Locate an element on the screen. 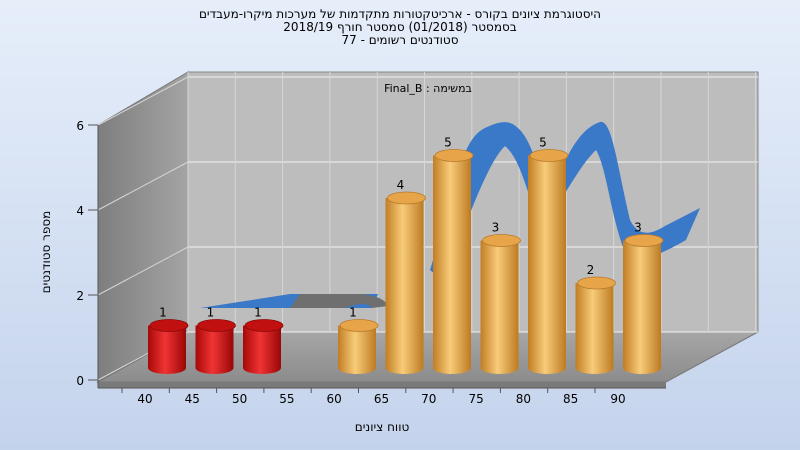 Image resolution: width=800 pixels, height=450 pixels. x-tick-label: 85 is located at coordinates (570, 399).